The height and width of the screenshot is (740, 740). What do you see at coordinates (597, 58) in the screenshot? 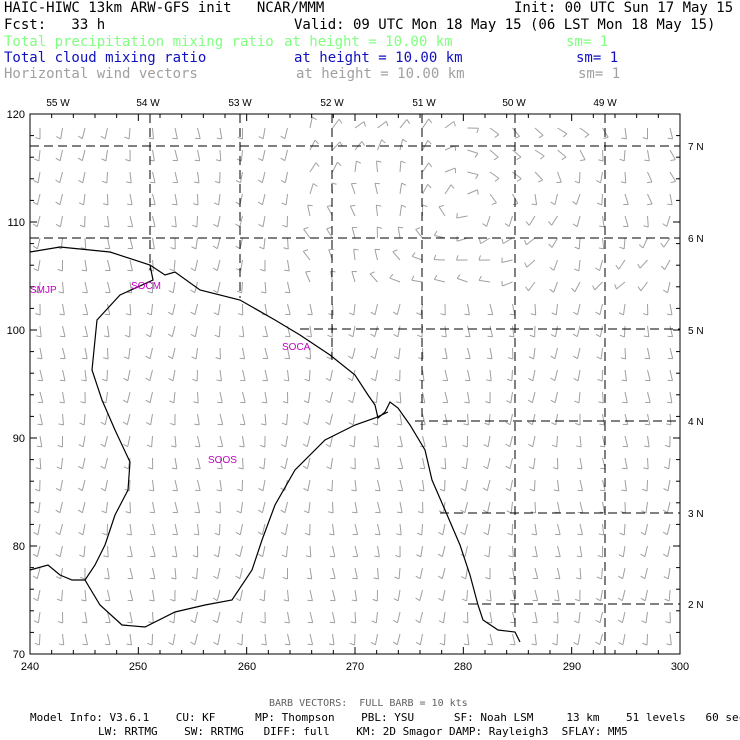
I see `field-cloud-sm: sm= 1` at bounding box center [597, 58].